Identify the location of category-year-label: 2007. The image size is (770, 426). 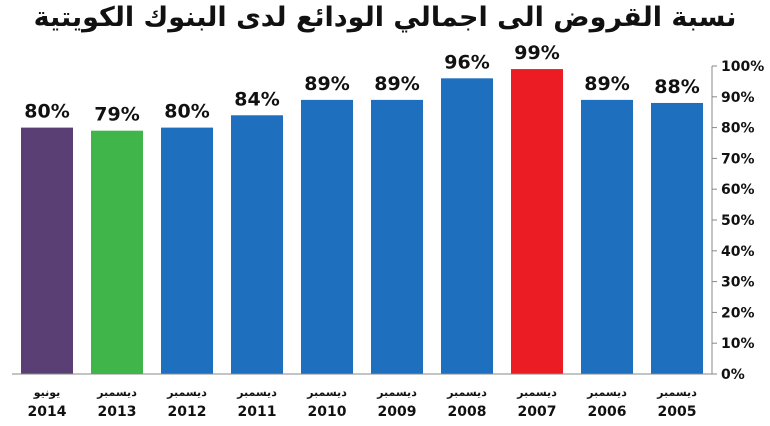
(537, 412).